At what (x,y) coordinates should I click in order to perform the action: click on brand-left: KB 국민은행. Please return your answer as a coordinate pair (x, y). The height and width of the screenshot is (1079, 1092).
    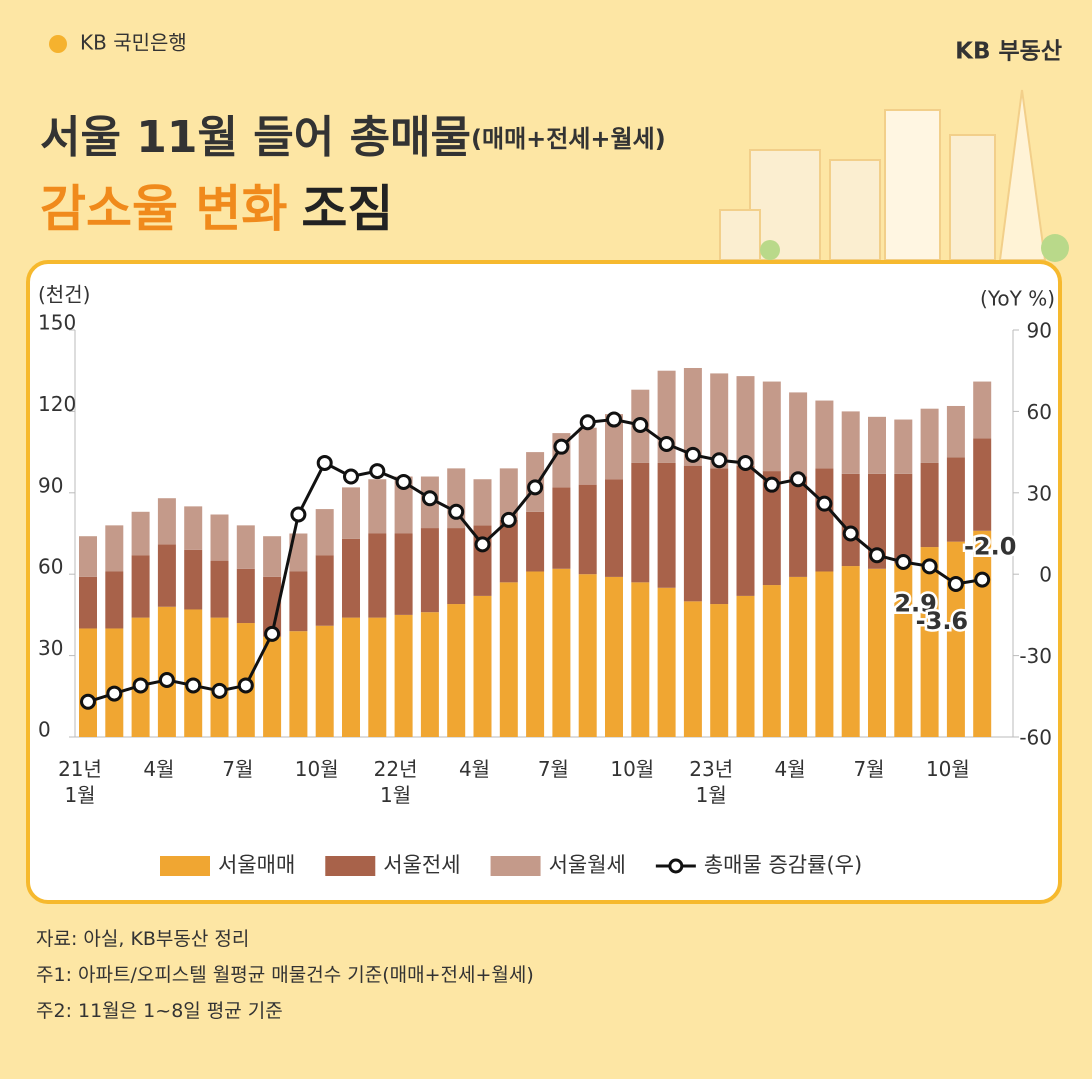
    Looking at the image, I should click on (133, 43).